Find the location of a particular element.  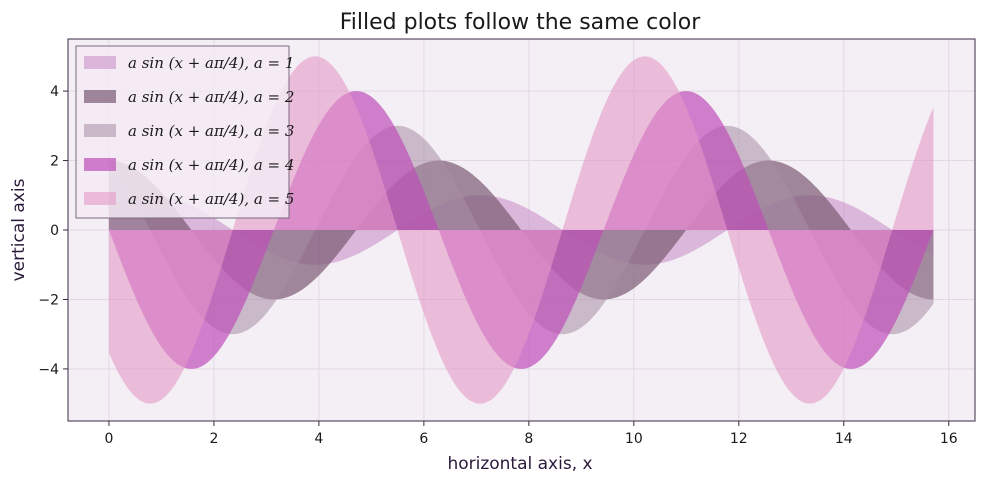

y-axis-ticks: −4 −2 0 2 4 is located at coordinates (53, 231).